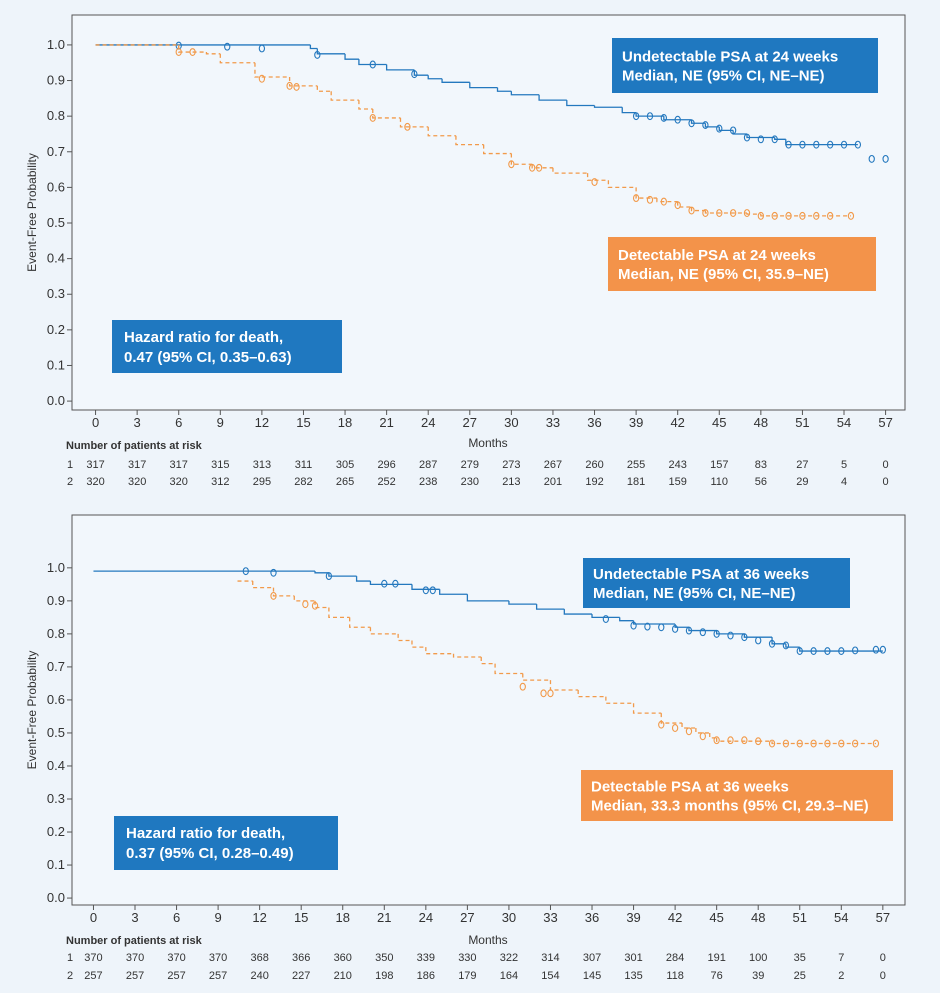 The image size is (940, 993). What do you see at coordinates (262, 482) in the screenshot?
I see `risk-count: 295` at bounding box center [262, 482].